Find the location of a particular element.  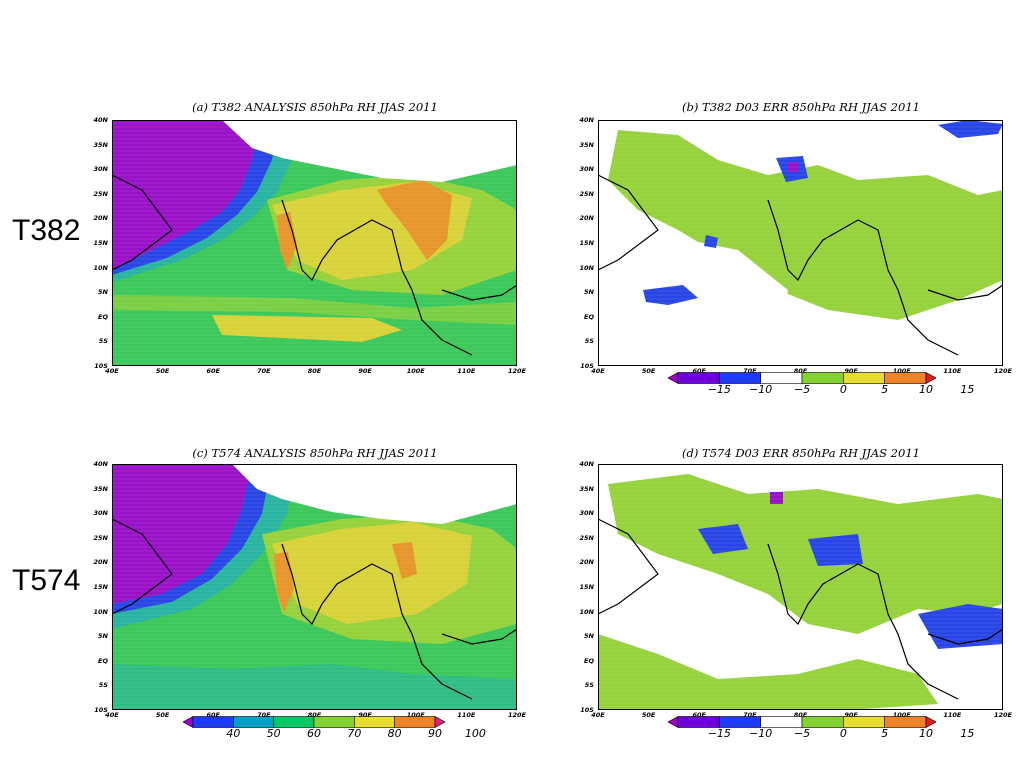

colorbar-b is located at coordinates (802, 378).